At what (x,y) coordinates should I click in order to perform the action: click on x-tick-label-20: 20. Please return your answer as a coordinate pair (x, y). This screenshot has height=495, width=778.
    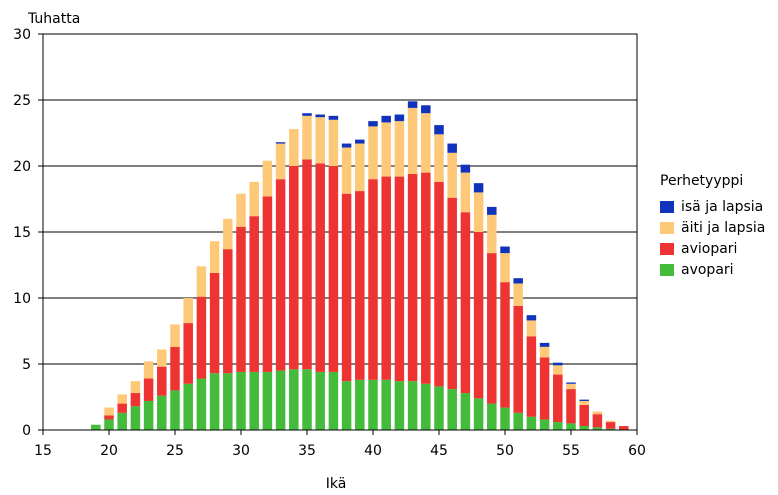
    Looking at the image, I should click on (109, 451).